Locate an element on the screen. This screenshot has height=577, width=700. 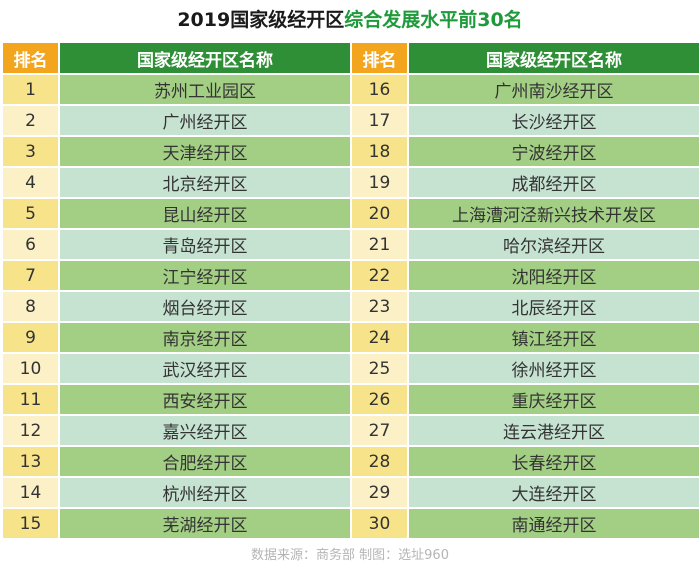
zone-name-cell: 徐州经开区 is located at coordinates (554, 368).